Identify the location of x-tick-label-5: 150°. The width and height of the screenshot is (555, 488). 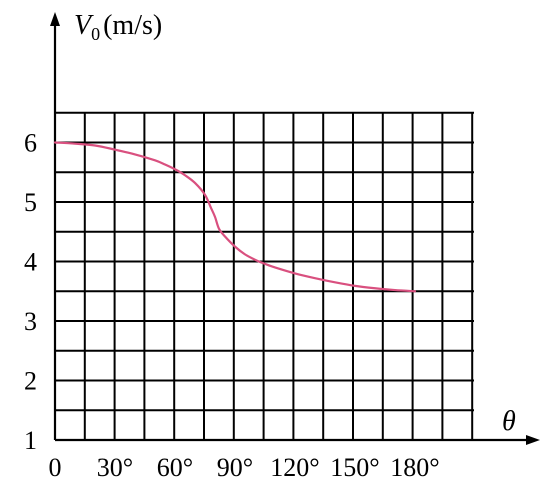
(354, 467).